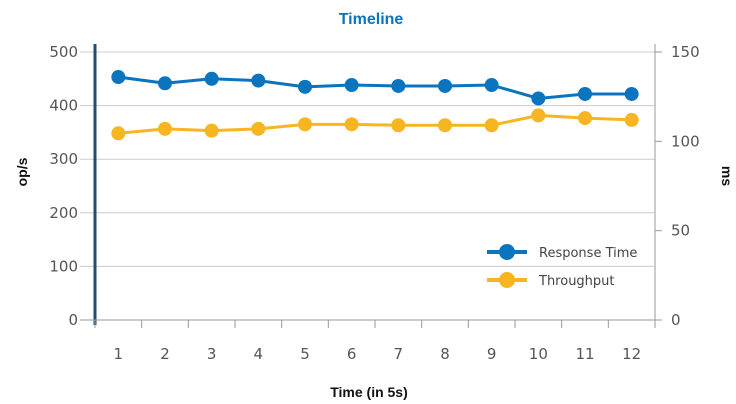 This screenshot has height=404, width=736. Describe the element at coordinates (369, 392) in the screenshot. I see `x-axis-label: Time (in 5s)` at that location.